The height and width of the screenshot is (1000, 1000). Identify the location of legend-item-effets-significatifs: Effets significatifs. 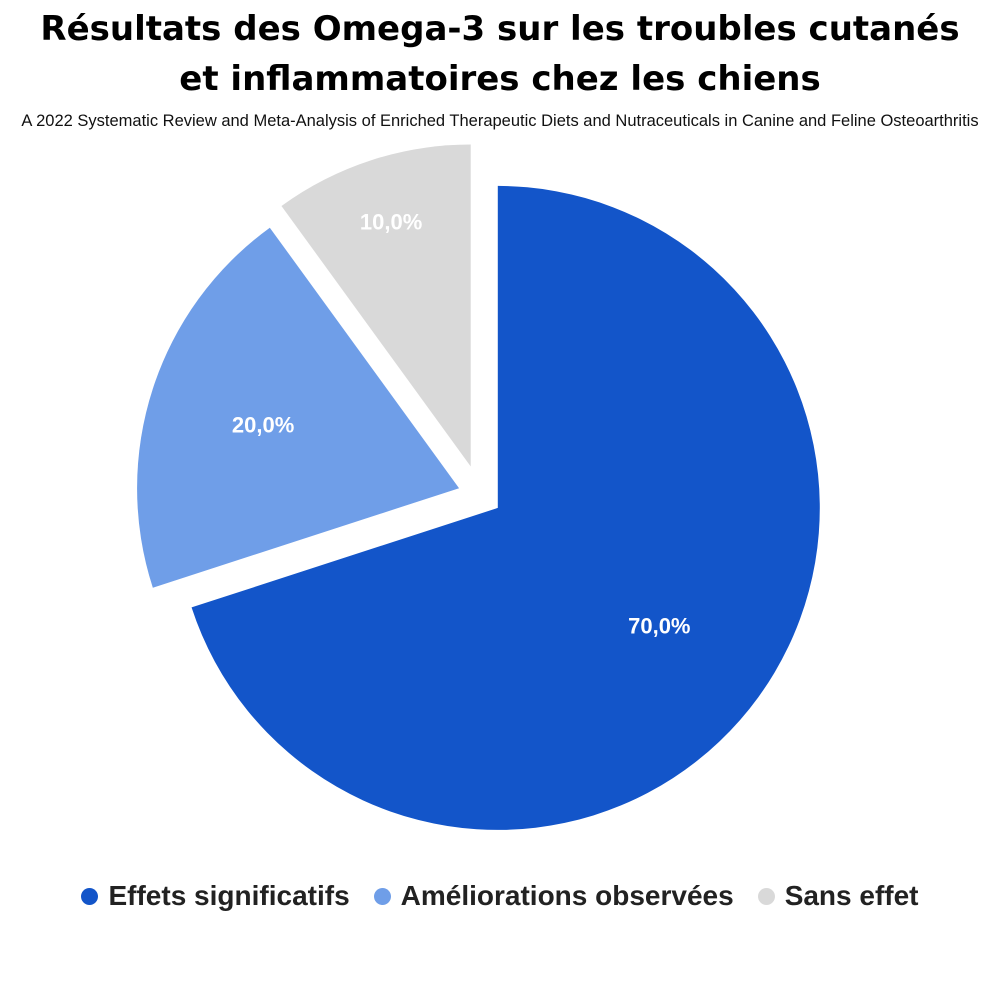
(215, 896).